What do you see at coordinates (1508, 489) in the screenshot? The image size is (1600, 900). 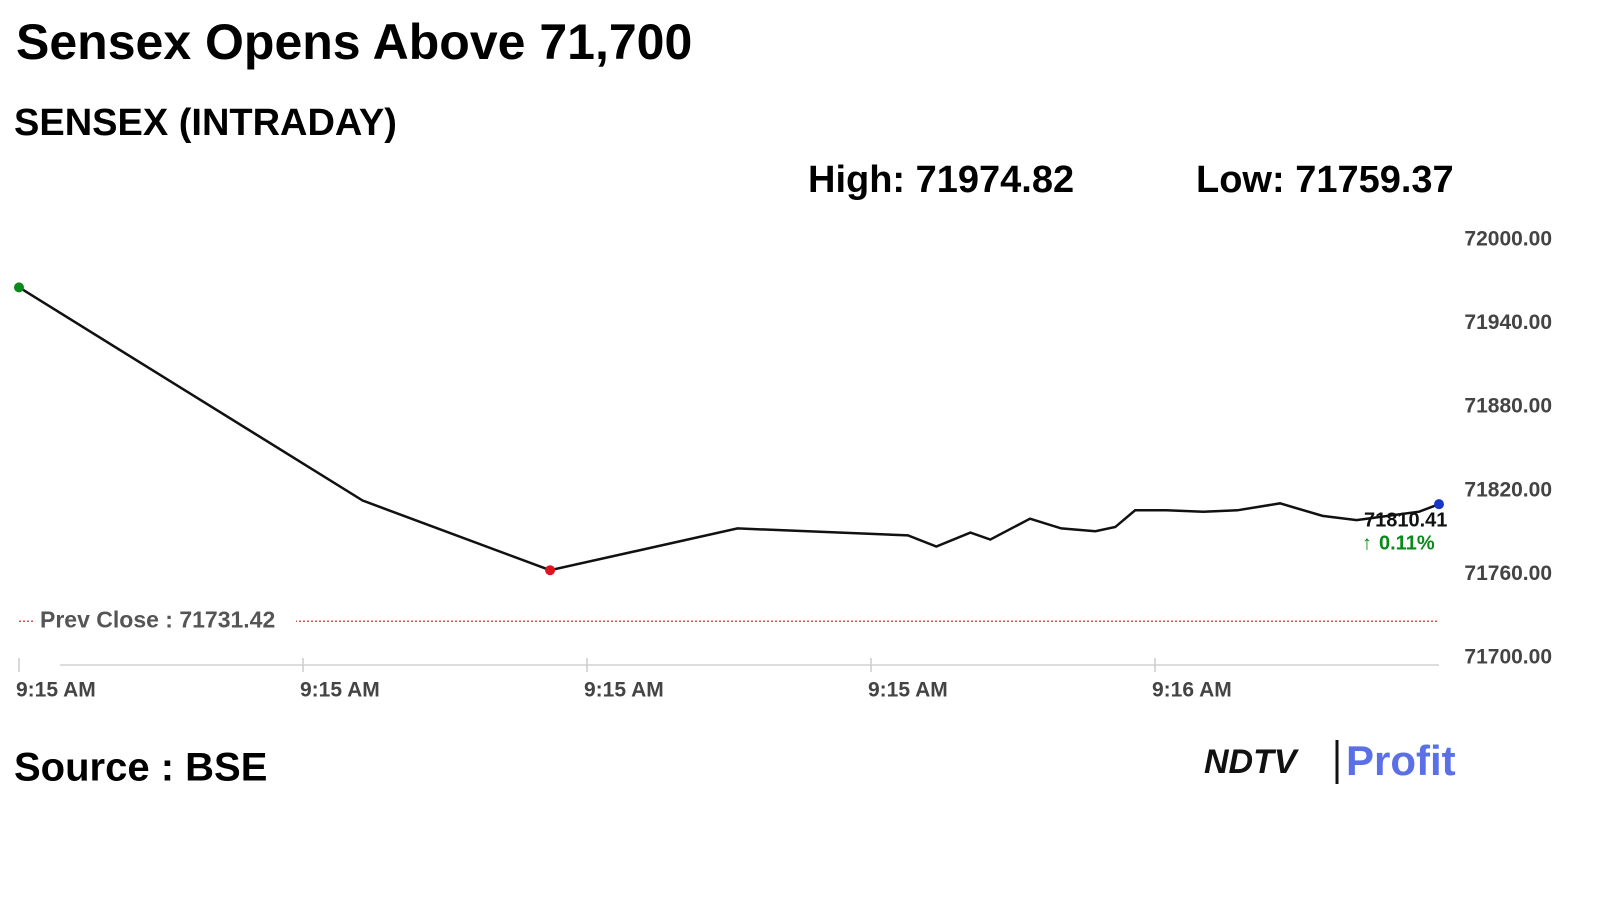 I see `y-tick-label: 71820.00` at bounding box center [1508, 489].